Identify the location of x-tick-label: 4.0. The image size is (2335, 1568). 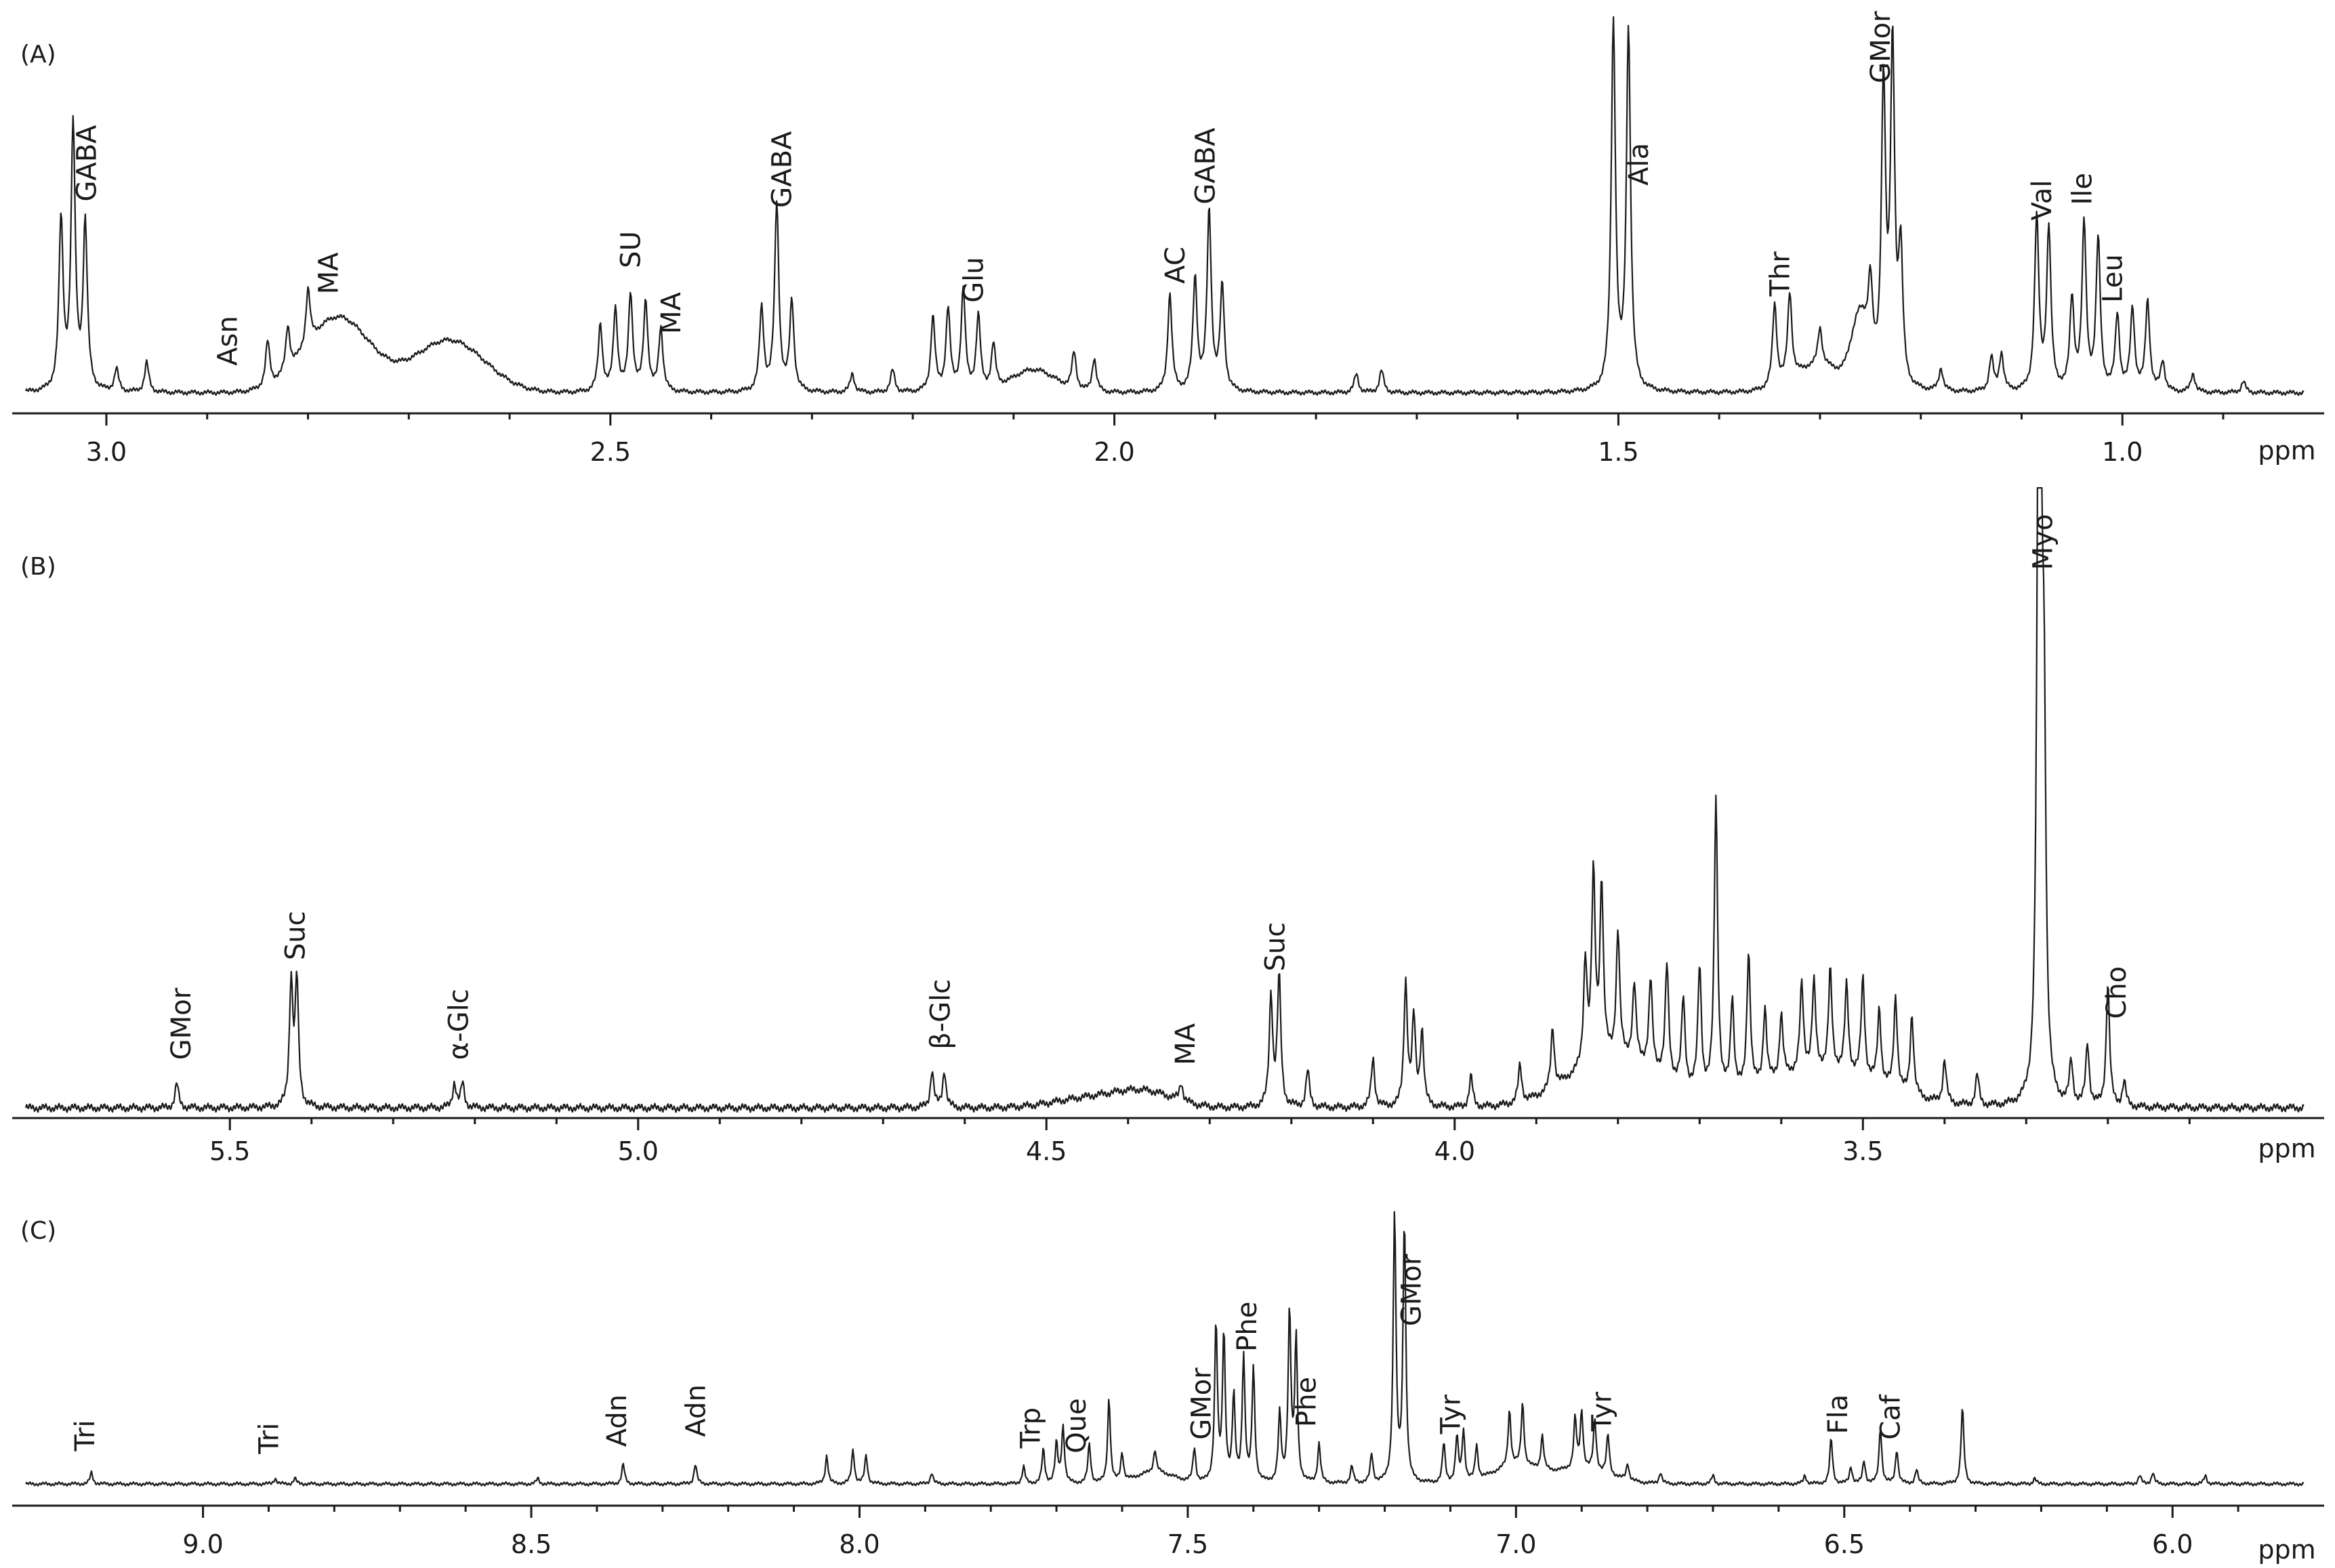
(1454, 1151).